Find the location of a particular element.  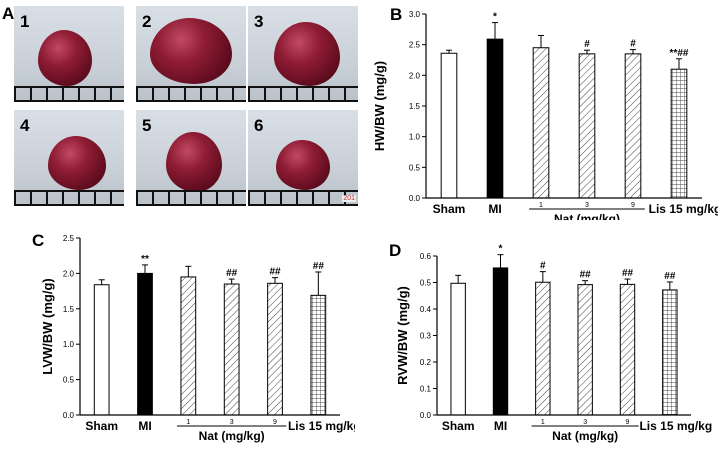

heart-photo-2: 2 is located at coordinates (191, 54).